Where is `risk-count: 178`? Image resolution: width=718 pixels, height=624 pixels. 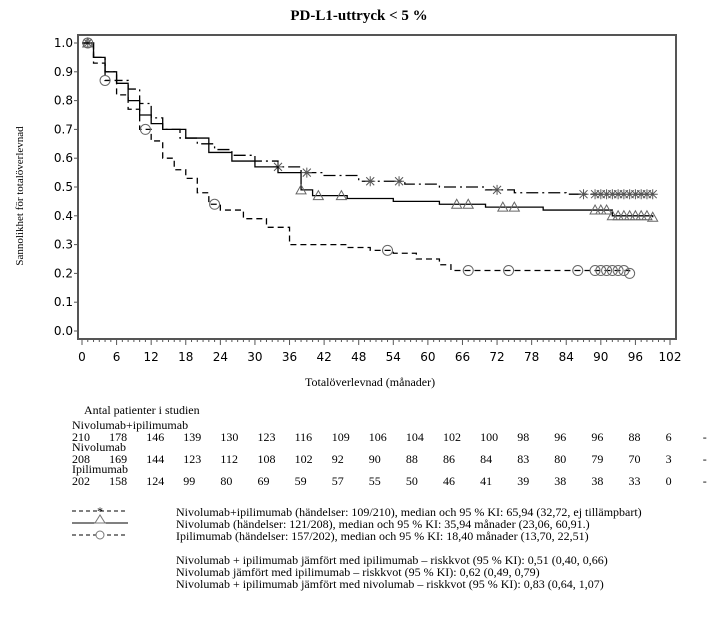 risk-count: 178 is located at coordinates (118, 437).